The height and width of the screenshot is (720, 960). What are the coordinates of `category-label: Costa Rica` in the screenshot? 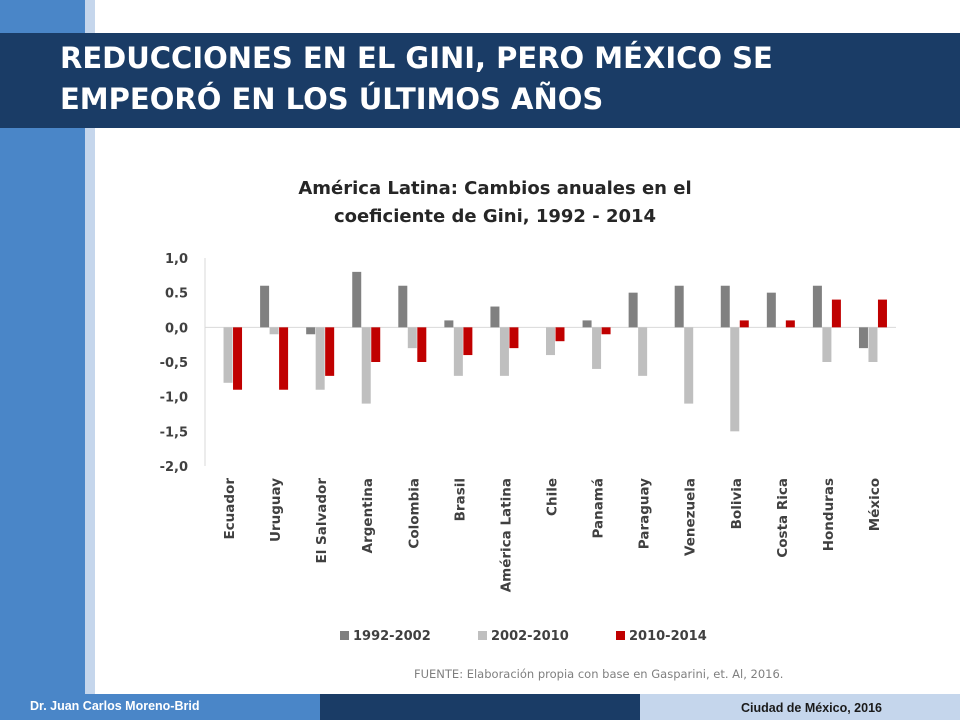 It's located at (783, 518).